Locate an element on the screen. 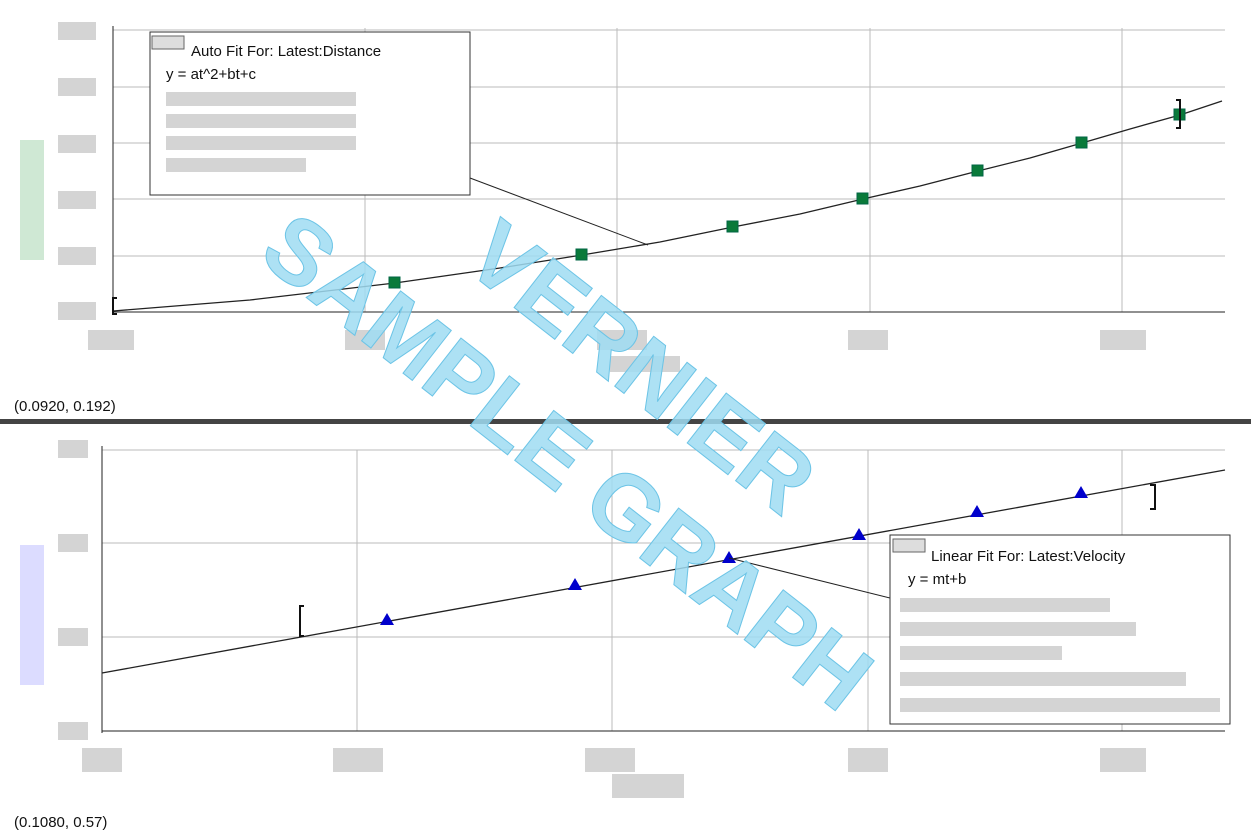 The width and height of the screenshot is (1251, 833). pane-divider is located at coordinates (625, 421).